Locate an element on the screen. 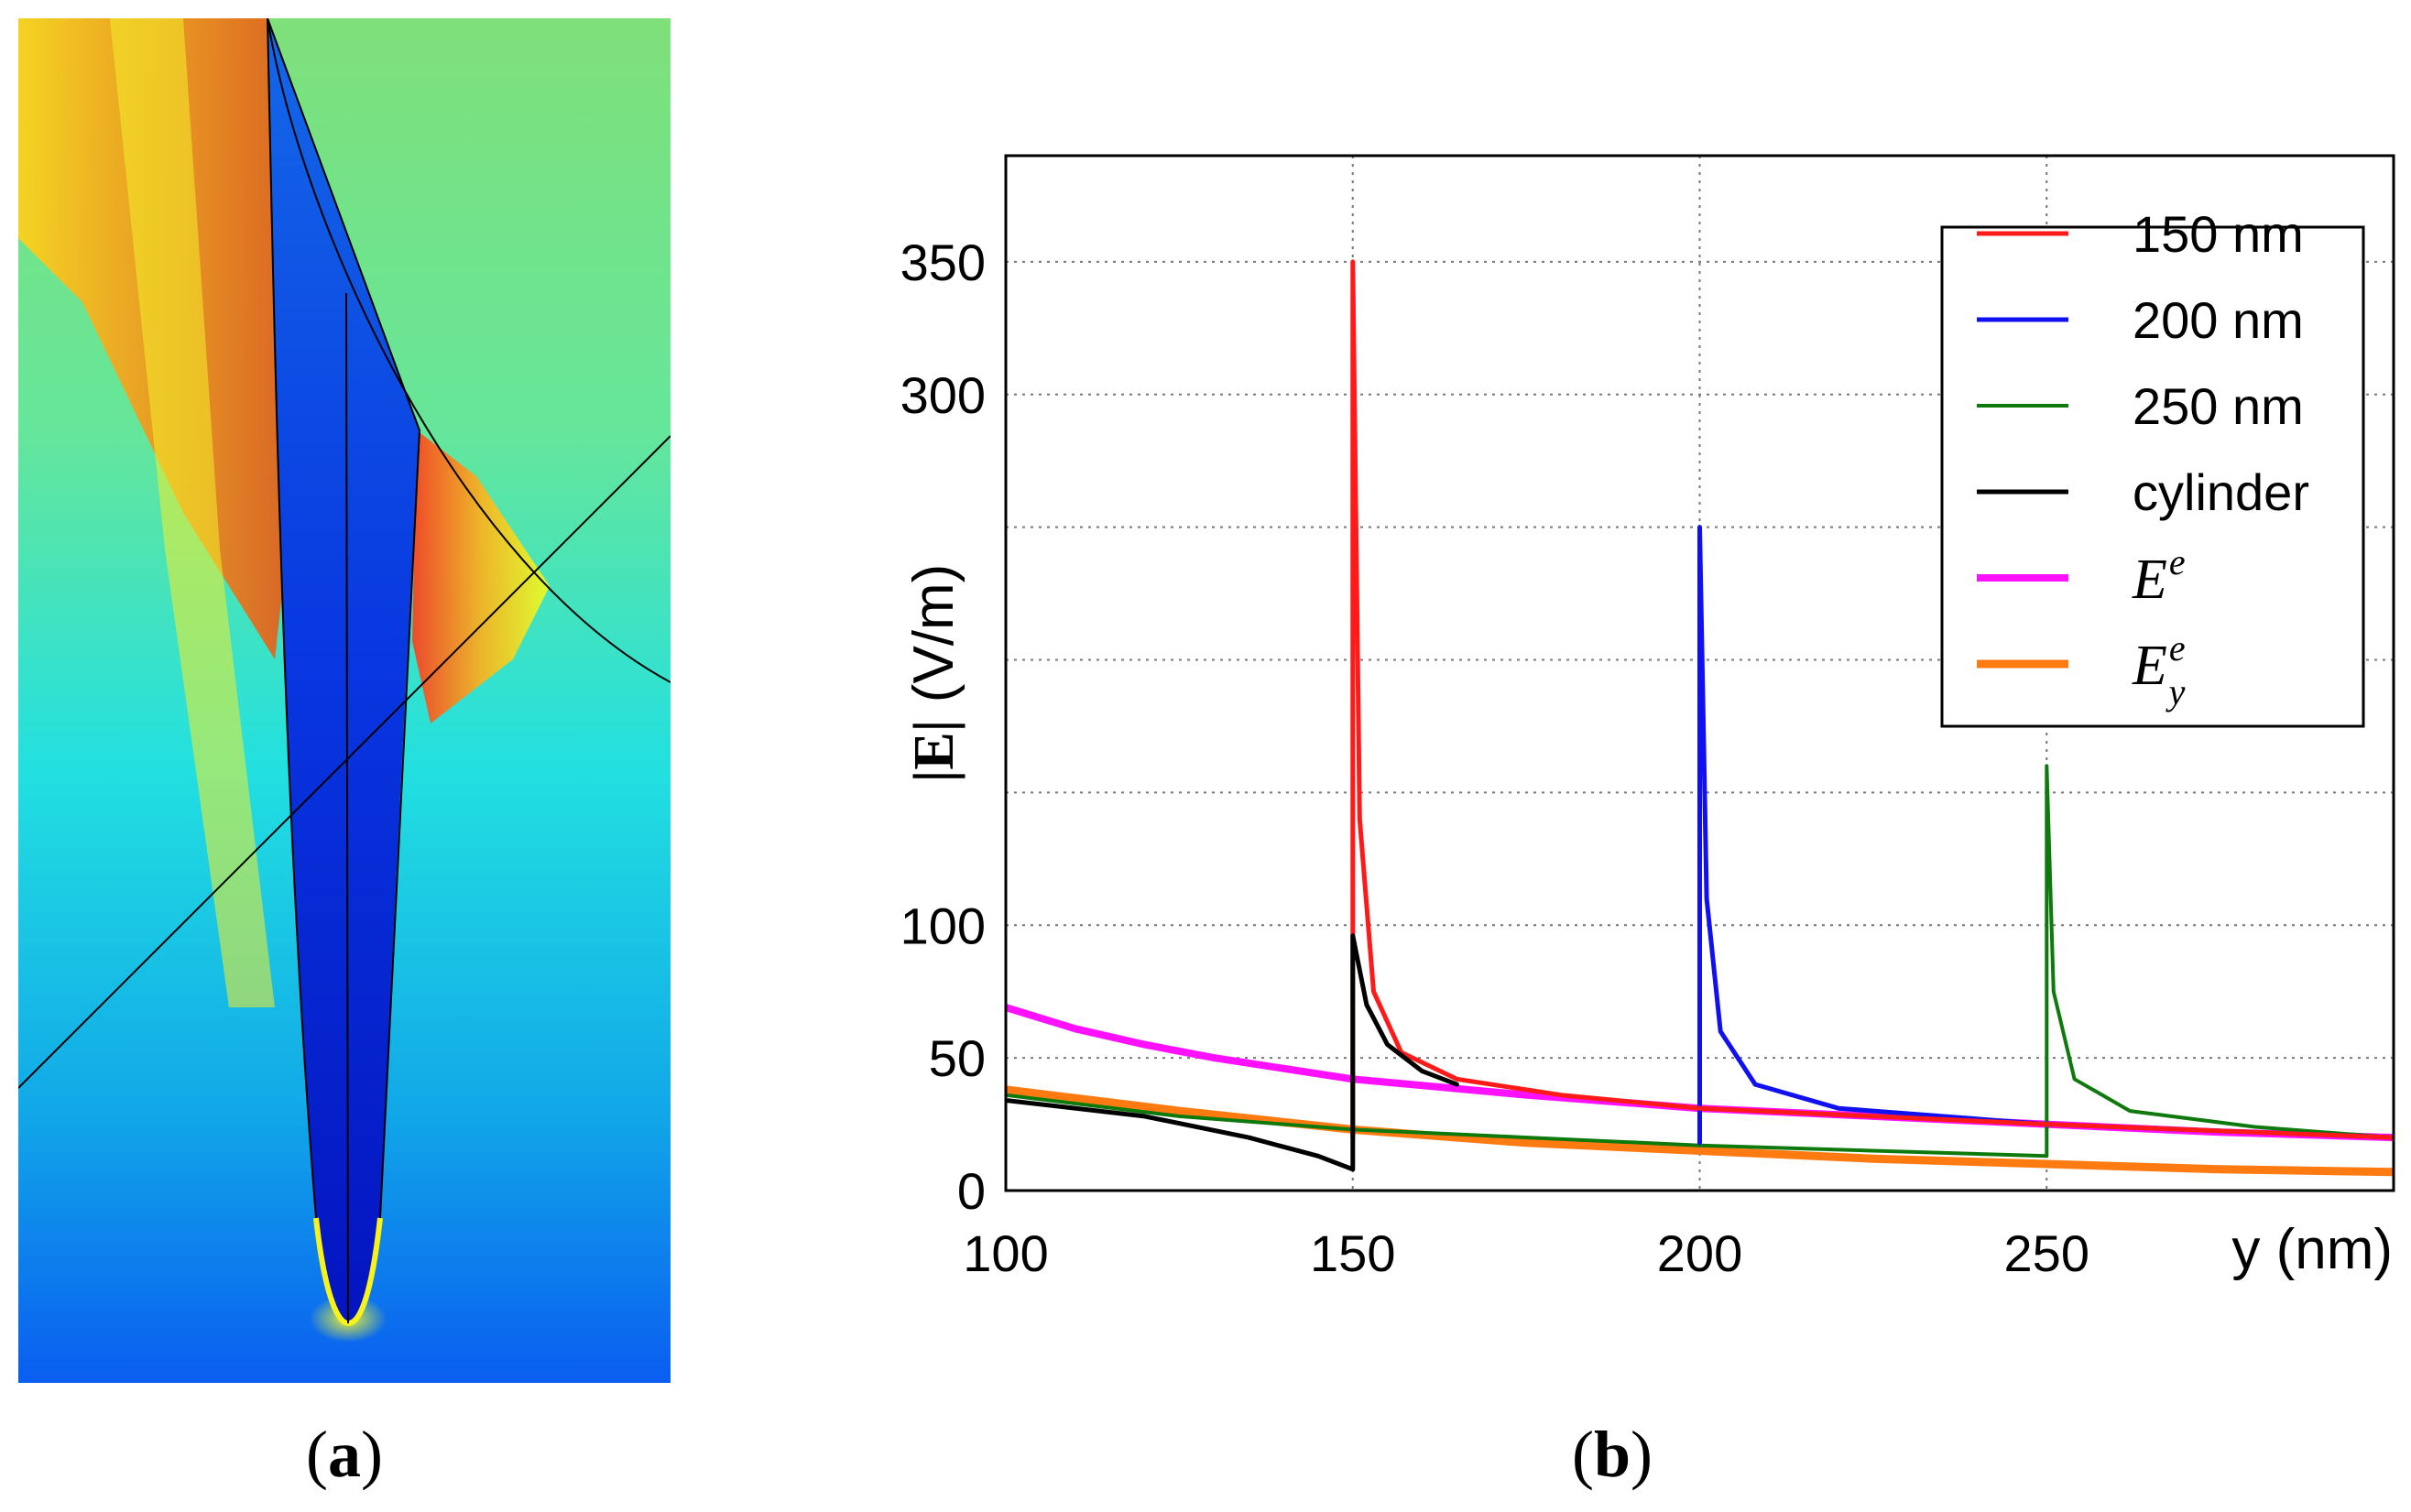 The height and width of the screenshot is (1512, 2411). x-tick-label-3: 250 is located at coordinates (2046, 1253).